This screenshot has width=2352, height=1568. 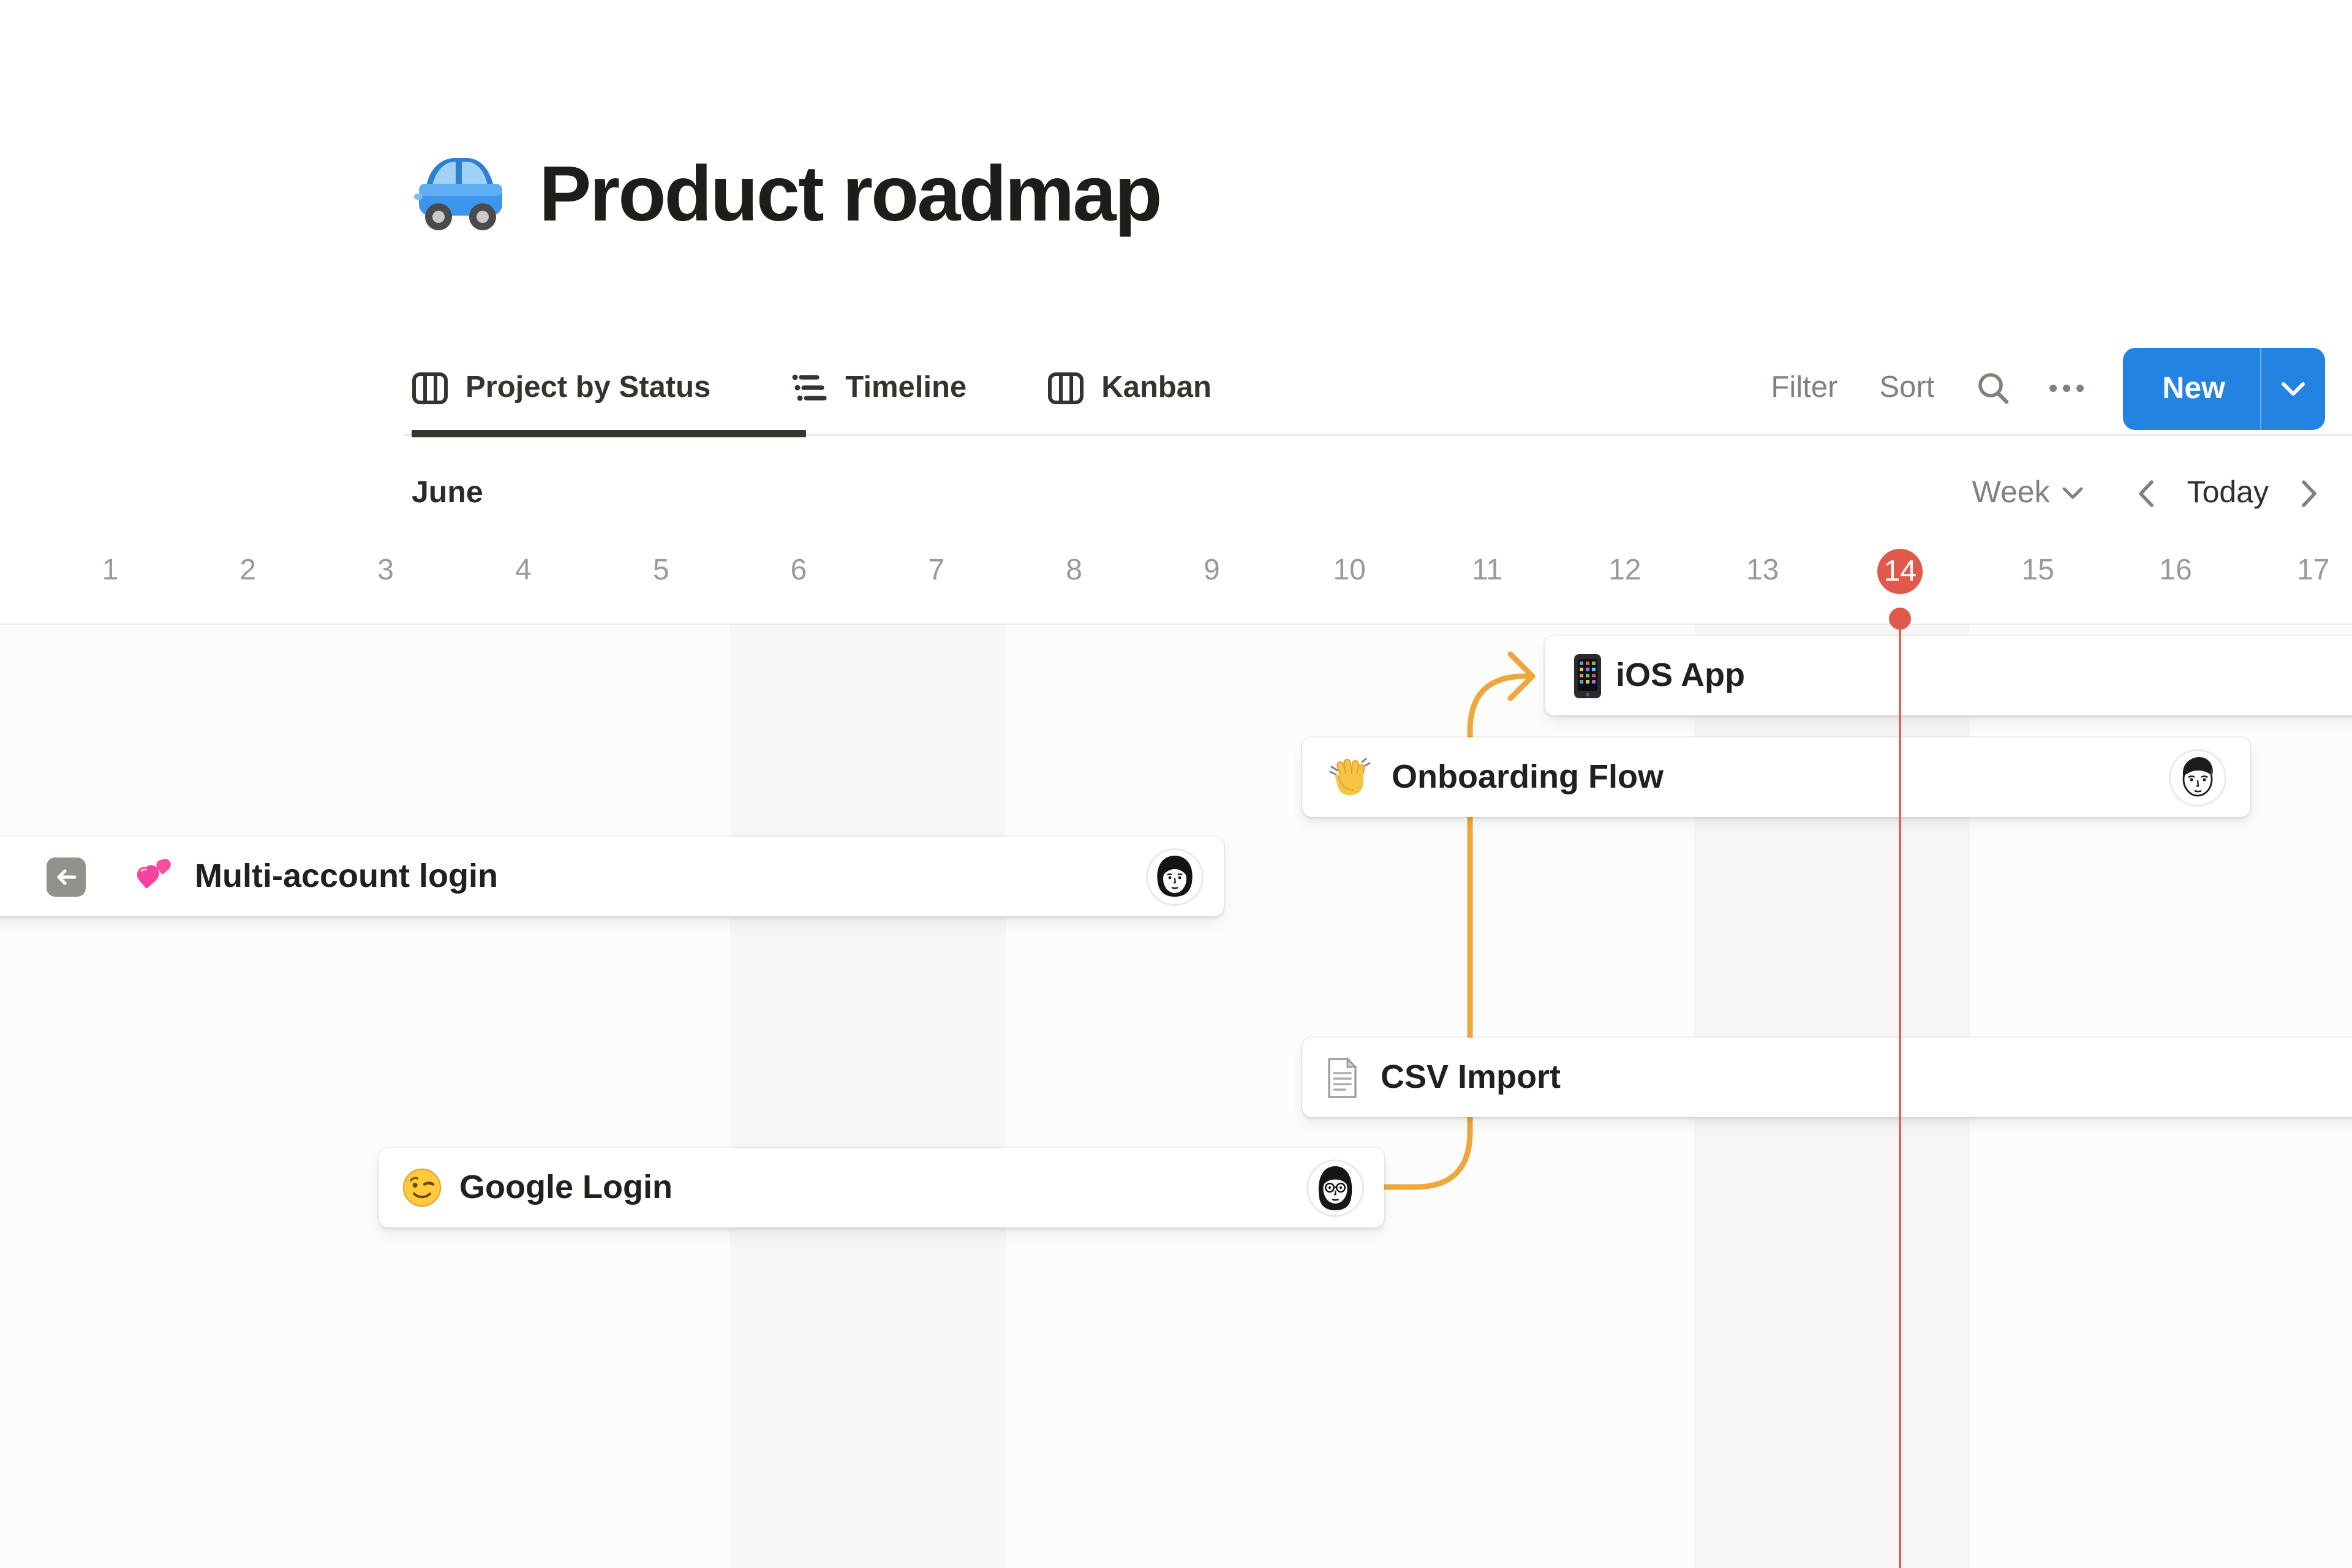 I want to click on day-label: 16, so click(x=2175, y=570).